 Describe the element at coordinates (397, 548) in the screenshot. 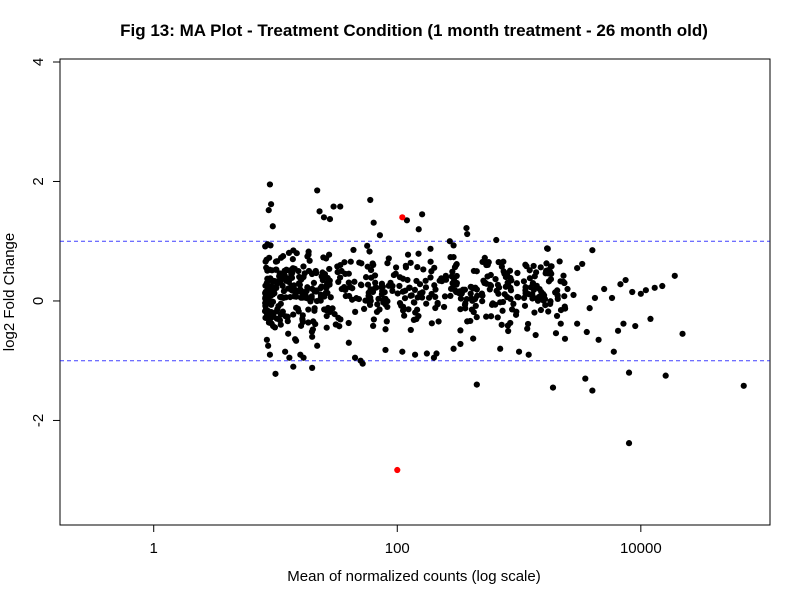

I see `x-tick-label: 100` at that location.